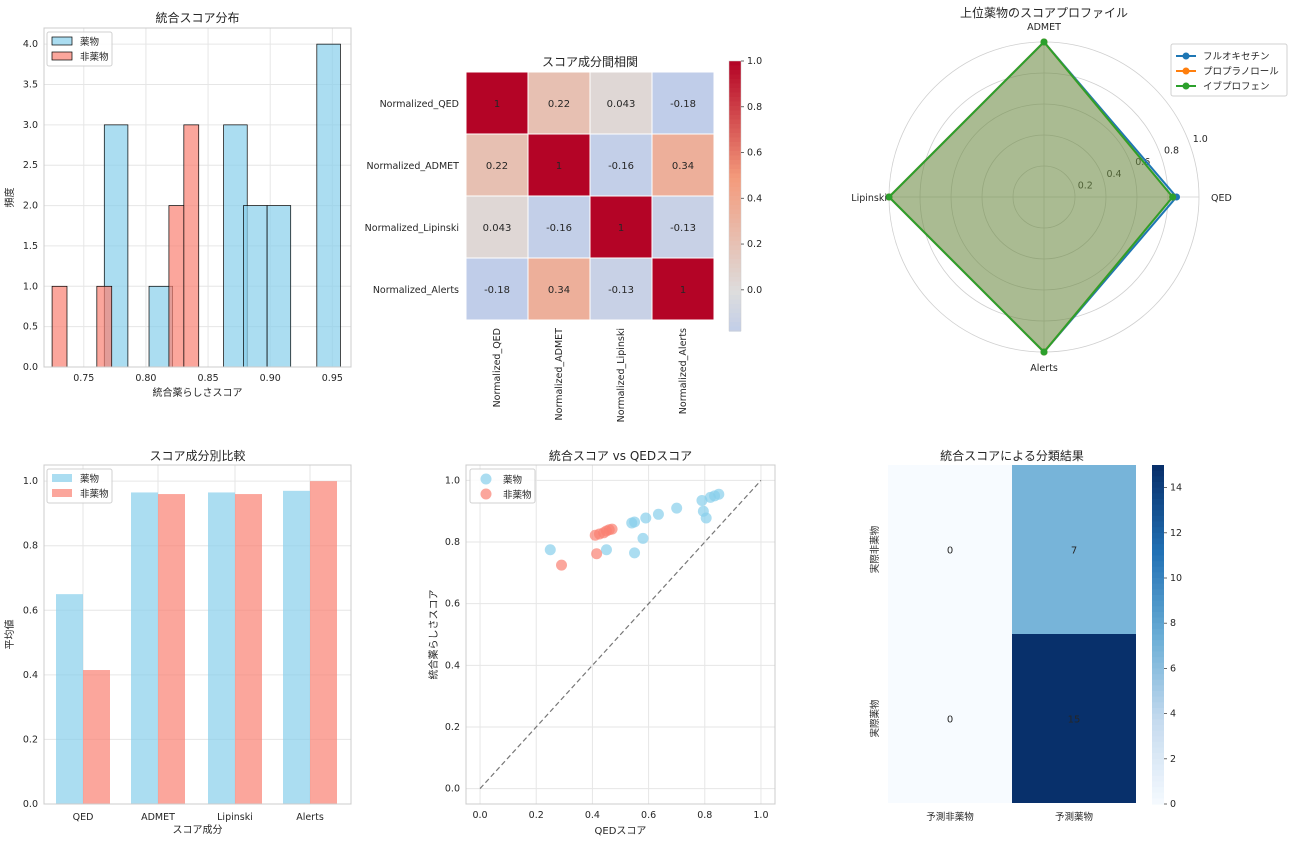 The width and height of the screenshot is (1293, 846). I want to click on x-tick-label: Alerts, so click(310, 817).